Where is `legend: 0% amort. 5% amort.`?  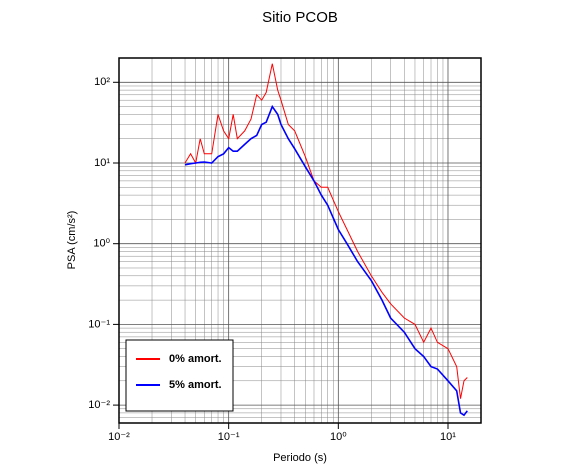 legend: 0% amort. 5% amort. is located at coordinates (179, 375).